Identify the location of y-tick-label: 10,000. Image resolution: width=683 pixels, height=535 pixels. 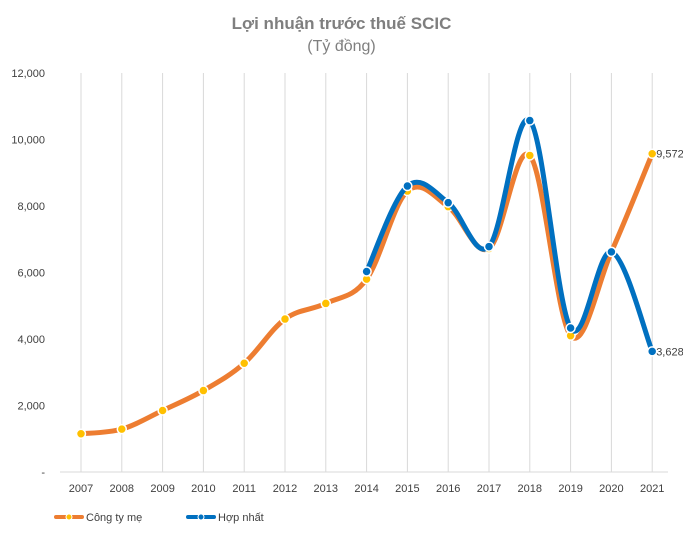
(28, 141).